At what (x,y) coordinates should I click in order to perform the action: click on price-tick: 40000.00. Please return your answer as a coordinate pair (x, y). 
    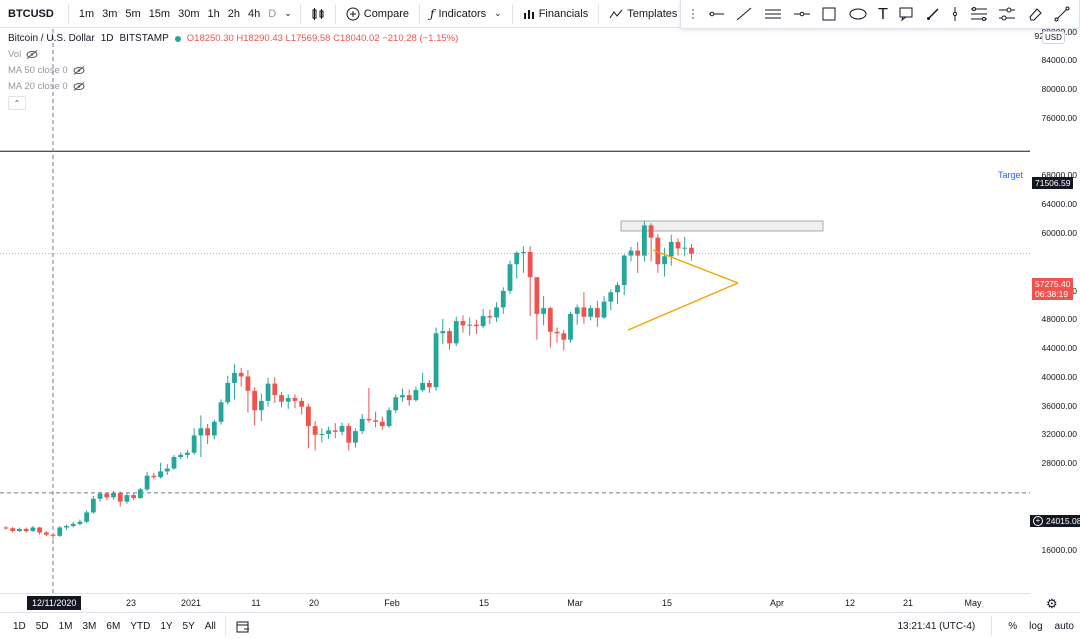
    Looking at the image, I should click on (1059, 376).